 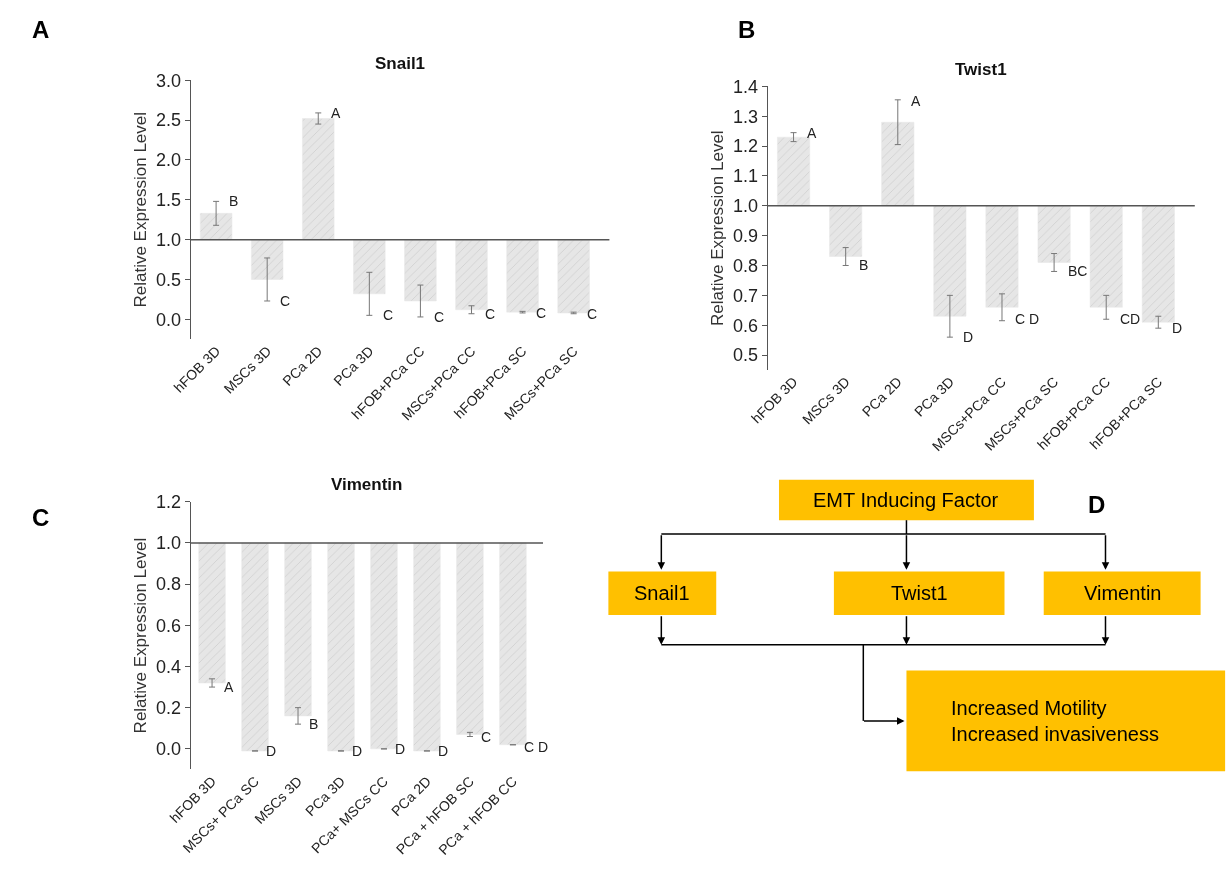 I want to click on y-tick-label: 1.4, so click(x=745, y=86).